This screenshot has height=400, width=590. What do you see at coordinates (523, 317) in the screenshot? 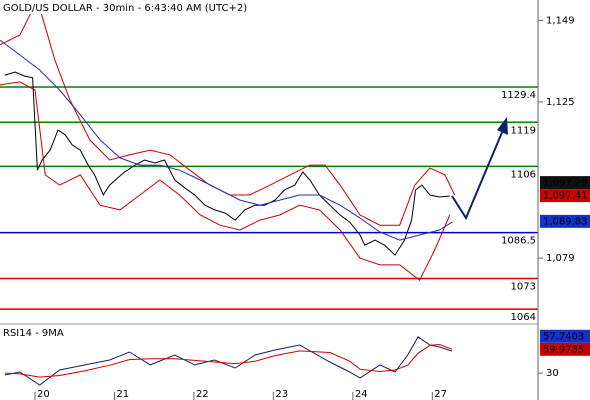
I see `level-label: 1064` at bounding box center [523, 317].